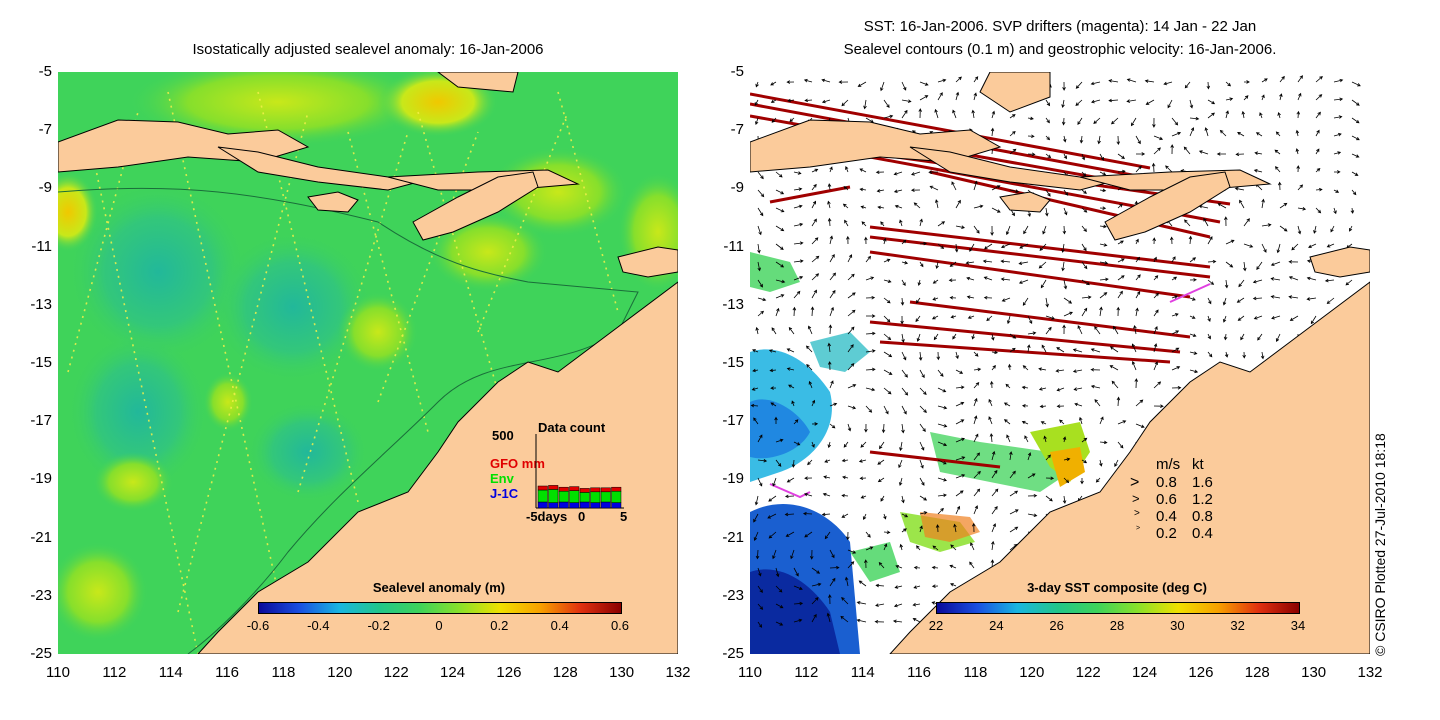 The width and height of the screenshot is (1440, 720). Describe the element at coordinates (1185, 501) in the screenshot. I see `speed-legend: m/s kt >0.8 1.6 >0.6 1.2 >0.4 0.8 >0.2 0.4` at that location.